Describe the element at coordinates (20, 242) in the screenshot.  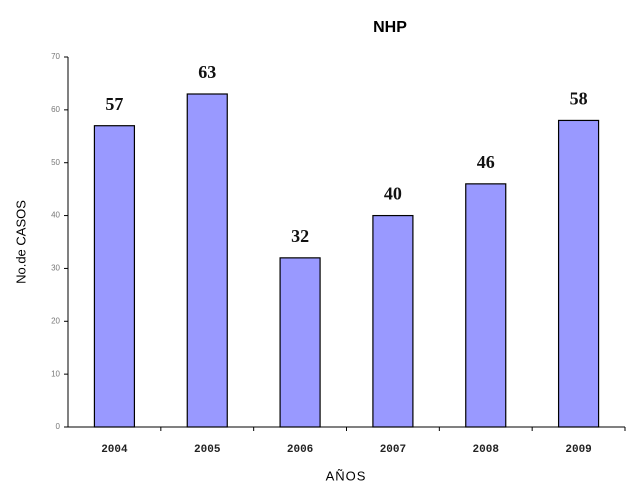
I see `y-axis-label: No.de CASOS` at that location.